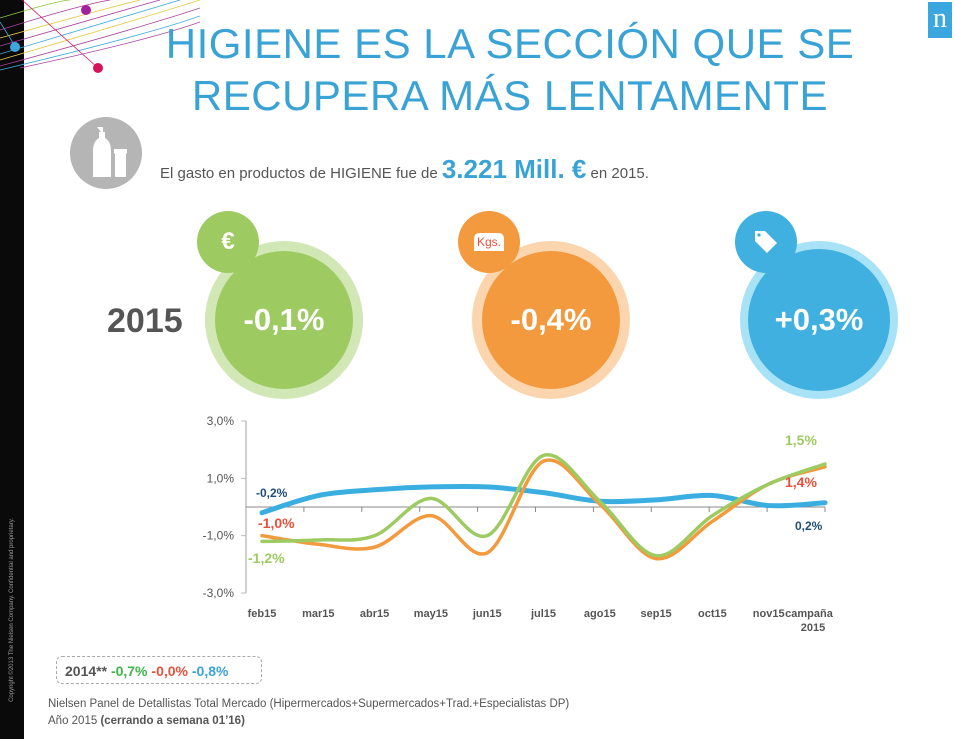 This screenshot has height=739, width=955. Describe the element at coordinates (809, 526) in the screenshot. I see `series-end-label: 0,2%` at that location.